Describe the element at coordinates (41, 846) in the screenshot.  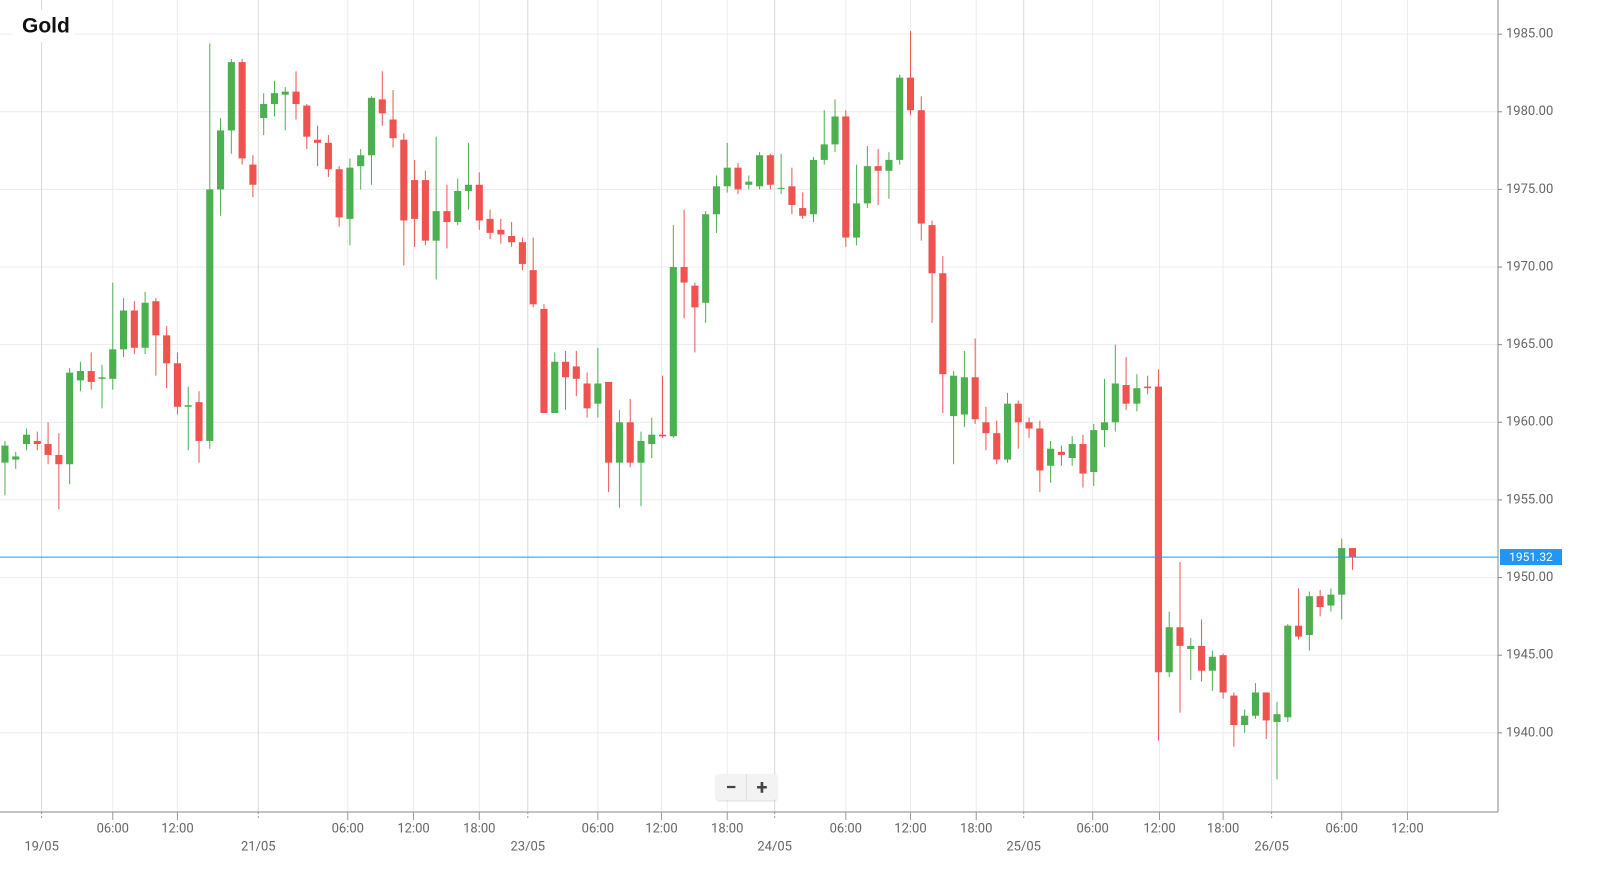
I see `x-tick-label: 19/05` at that location.